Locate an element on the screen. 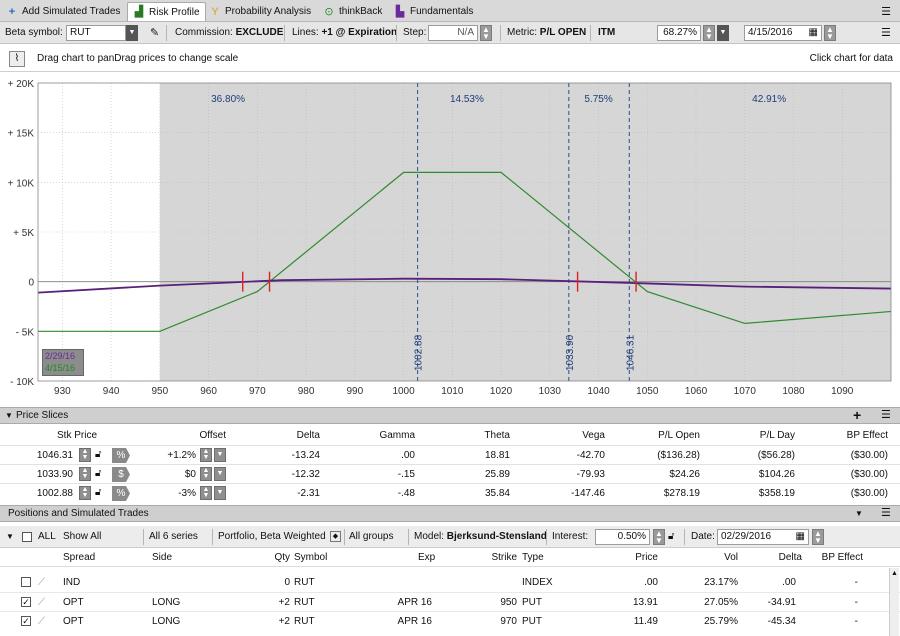 This screenshot has height=636, width=900. tab-fundamentals: ▙ Fundamentals is located at coordinates (434, 11).